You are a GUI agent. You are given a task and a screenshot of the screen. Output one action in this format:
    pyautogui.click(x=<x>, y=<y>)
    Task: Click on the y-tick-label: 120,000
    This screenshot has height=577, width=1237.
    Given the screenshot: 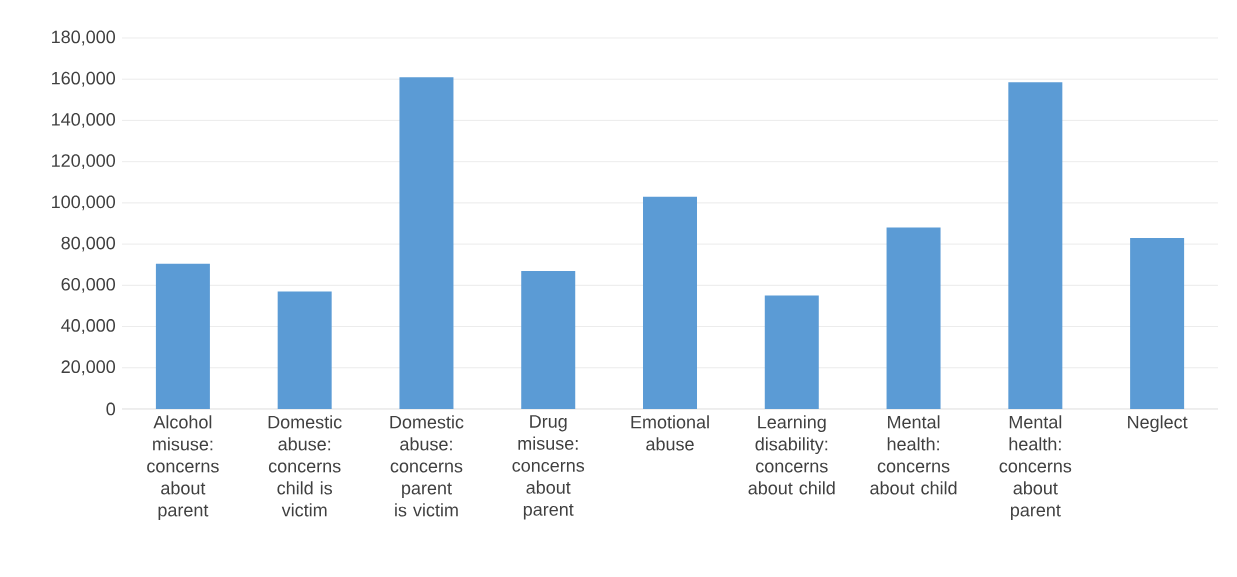 What is the action you would take?
    pyautogui.click(x=84, y=162)
    